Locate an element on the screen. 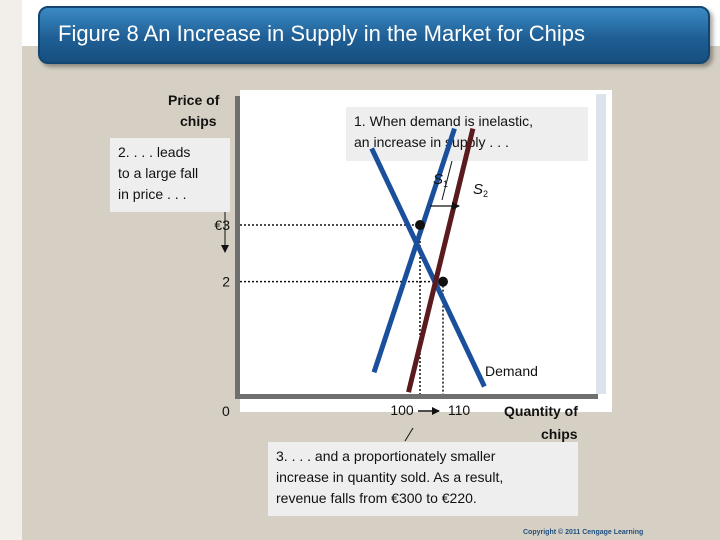 This screenshot has width=720, height=540. supply-label-2: S2 is located at coordinates (480, 190).